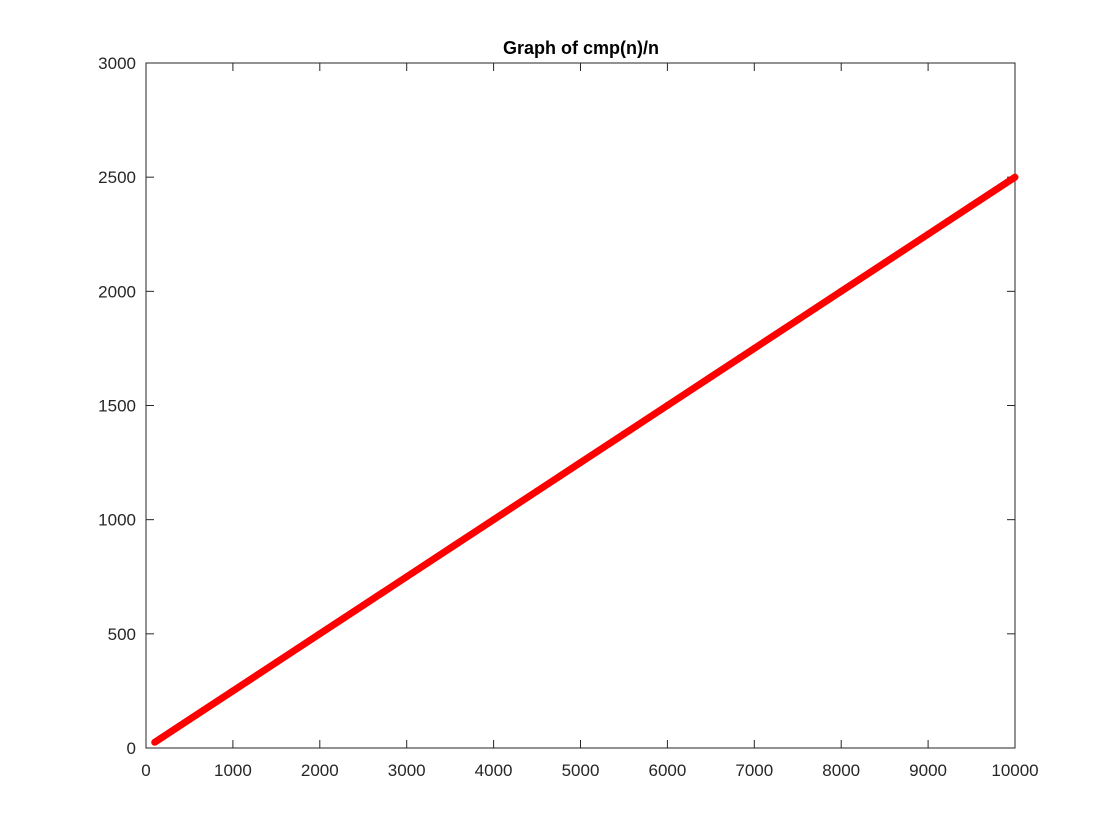  Describe the element at coordinates (841, 770) in the screenshot. I see `x-tick-label: 8000` at that location.